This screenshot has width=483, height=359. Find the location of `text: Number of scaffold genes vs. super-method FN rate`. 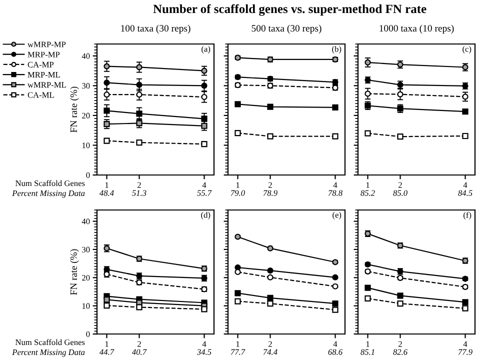

text: Number of scaffold genes vs. super-method FN rate is located at coordinates (289, 10).